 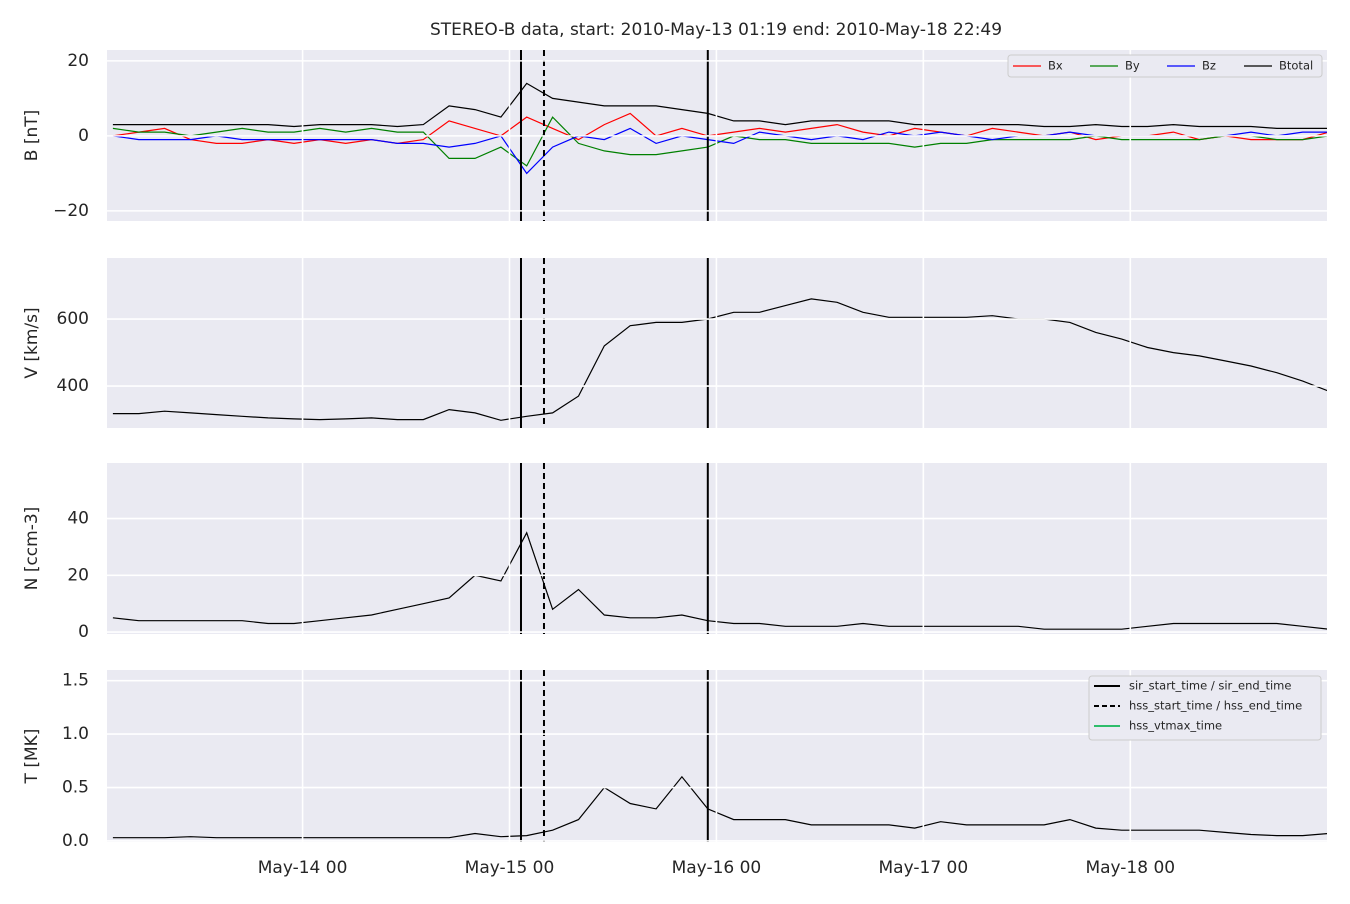 I want to click on y-tick-label: 400, so click(x=73, y=386).